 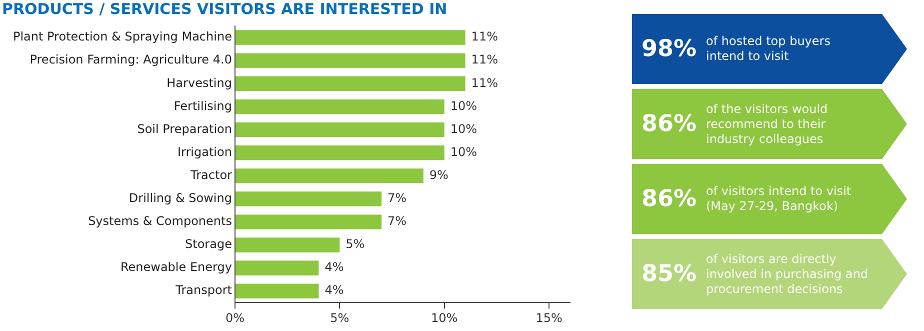 I want to click on data-label: 5%, so click(x=355, y=244).